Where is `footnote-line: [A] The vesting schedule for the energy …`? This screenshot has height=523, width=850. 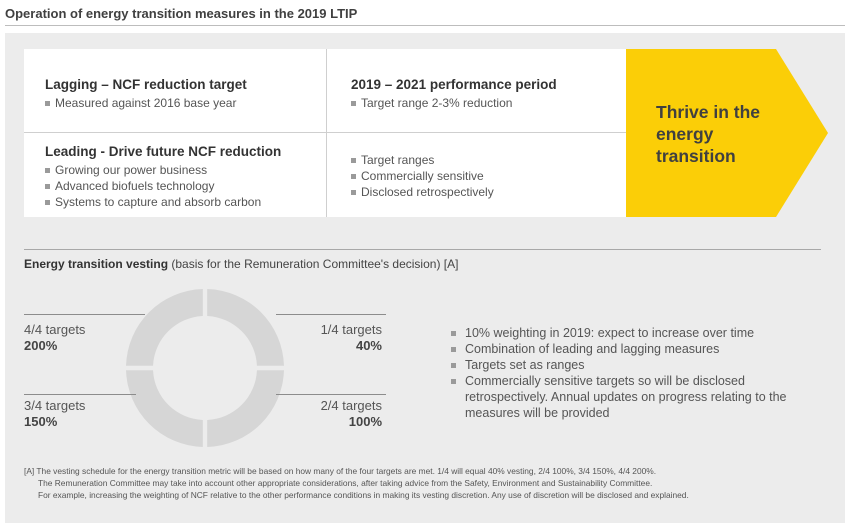 footnote-line: [A] The vesting schedule for the energy … is located at coordinates (340, 471).